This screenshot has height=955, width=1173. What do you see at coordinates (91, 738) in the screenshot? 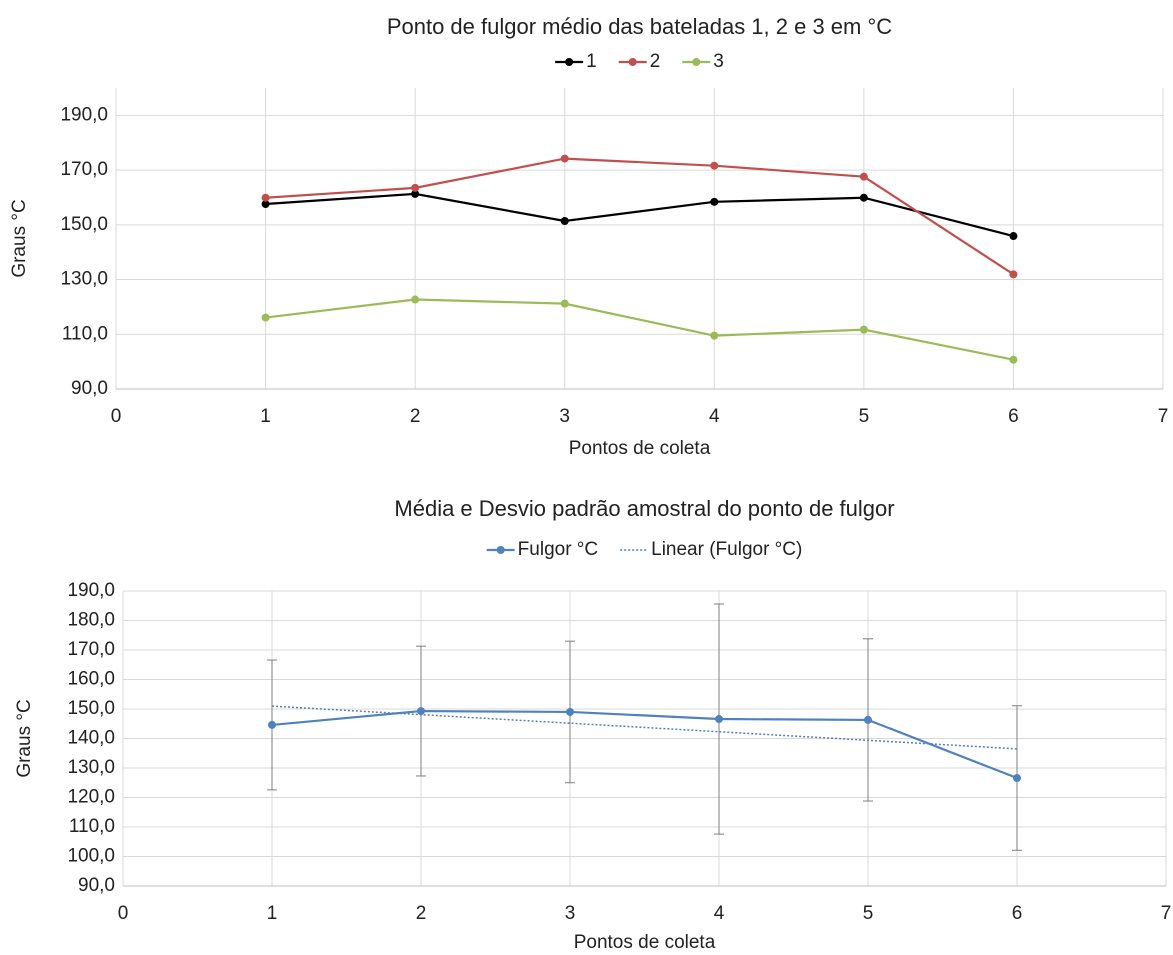
I see `y-tick-label: 140,0` at bounding box center [91, 738].